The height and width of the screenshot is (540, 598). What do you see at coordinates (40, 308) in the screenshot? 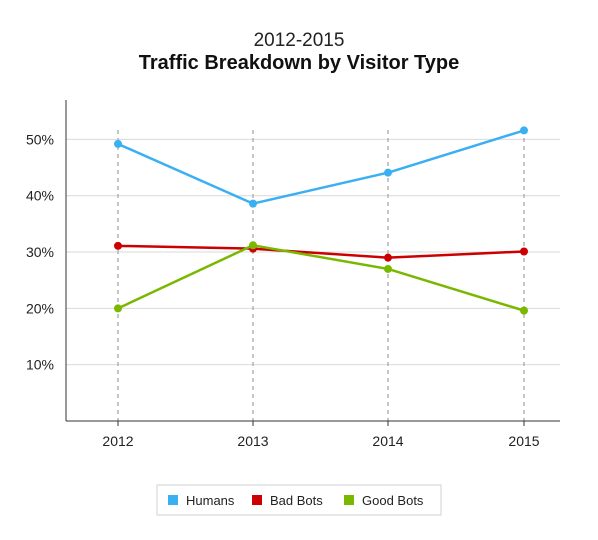
I see `y-tick-label: 20%` at bounding box center [40, 308].